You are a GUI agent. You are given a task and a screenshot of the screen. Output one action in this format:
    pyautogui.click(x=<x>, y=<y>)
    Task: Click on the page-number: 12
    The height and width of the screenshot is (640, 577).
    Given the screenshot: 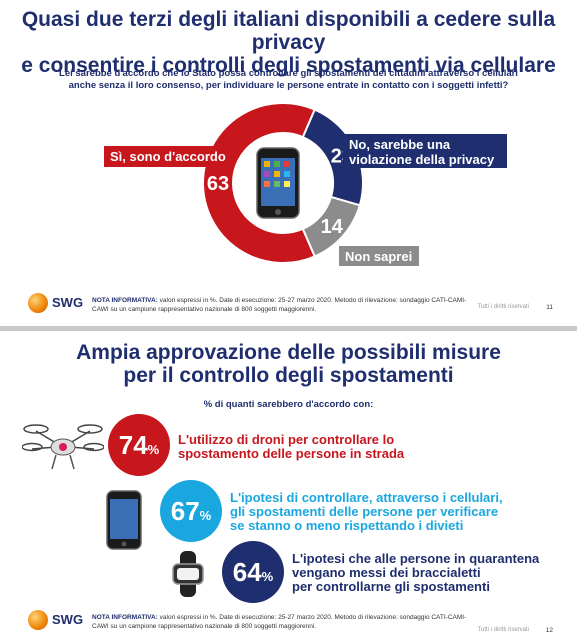 What is the action you would take?
    pyautogui.click(x=549, y=630)
    